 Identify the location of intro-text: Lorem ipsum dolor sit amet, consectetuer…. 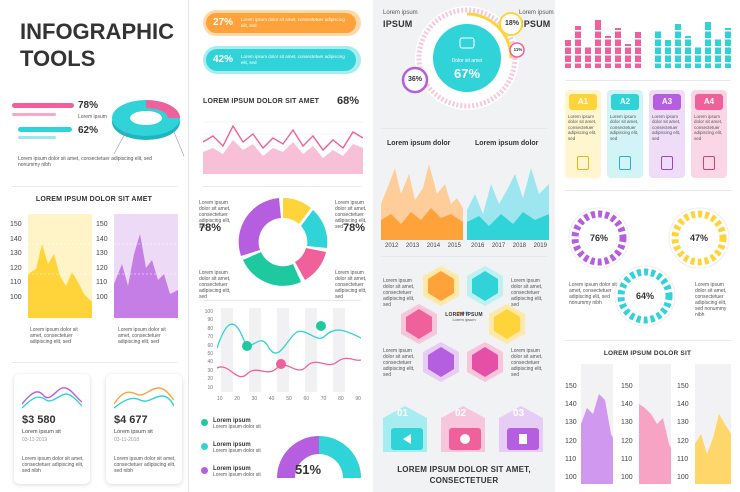
(85, 162).